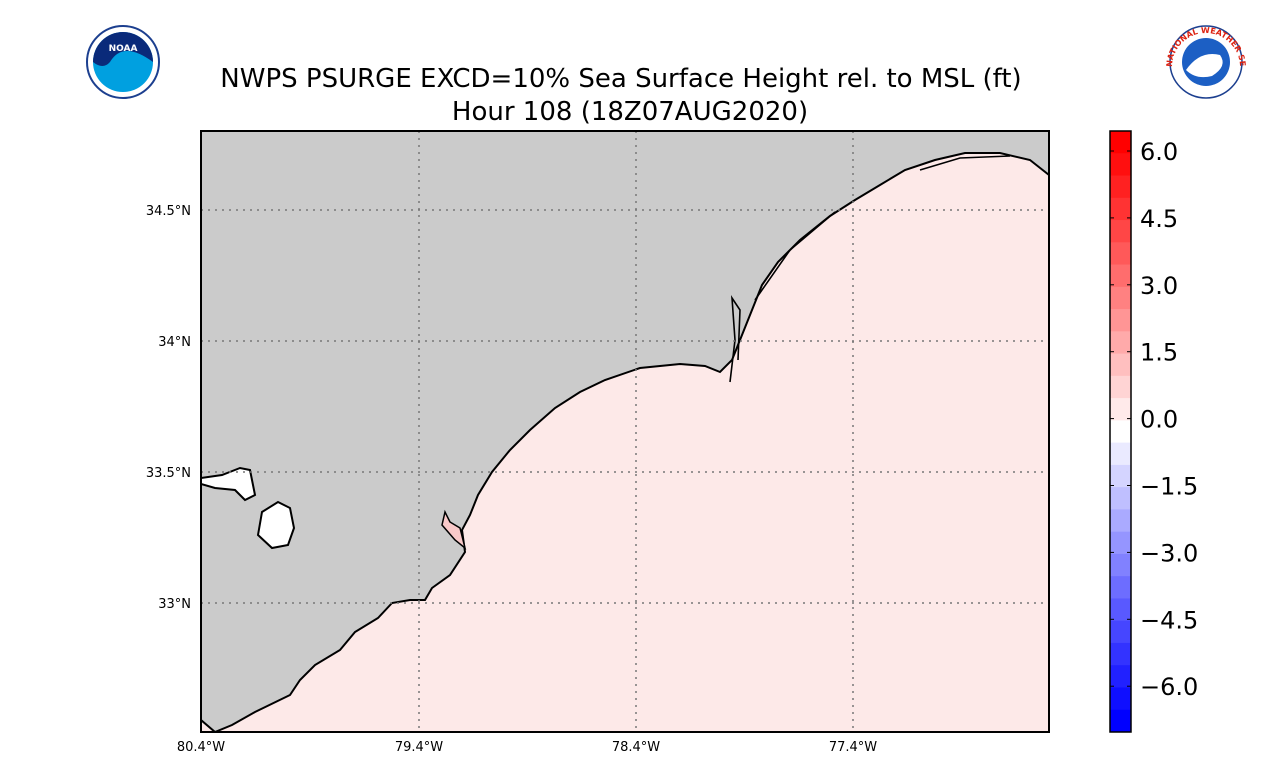 The image size is (1277, 770). What do you see at coordinates (1169, 487) in the screenshot?
I see `colorbar-label: −1.5` at bounding box center [1169, 487].